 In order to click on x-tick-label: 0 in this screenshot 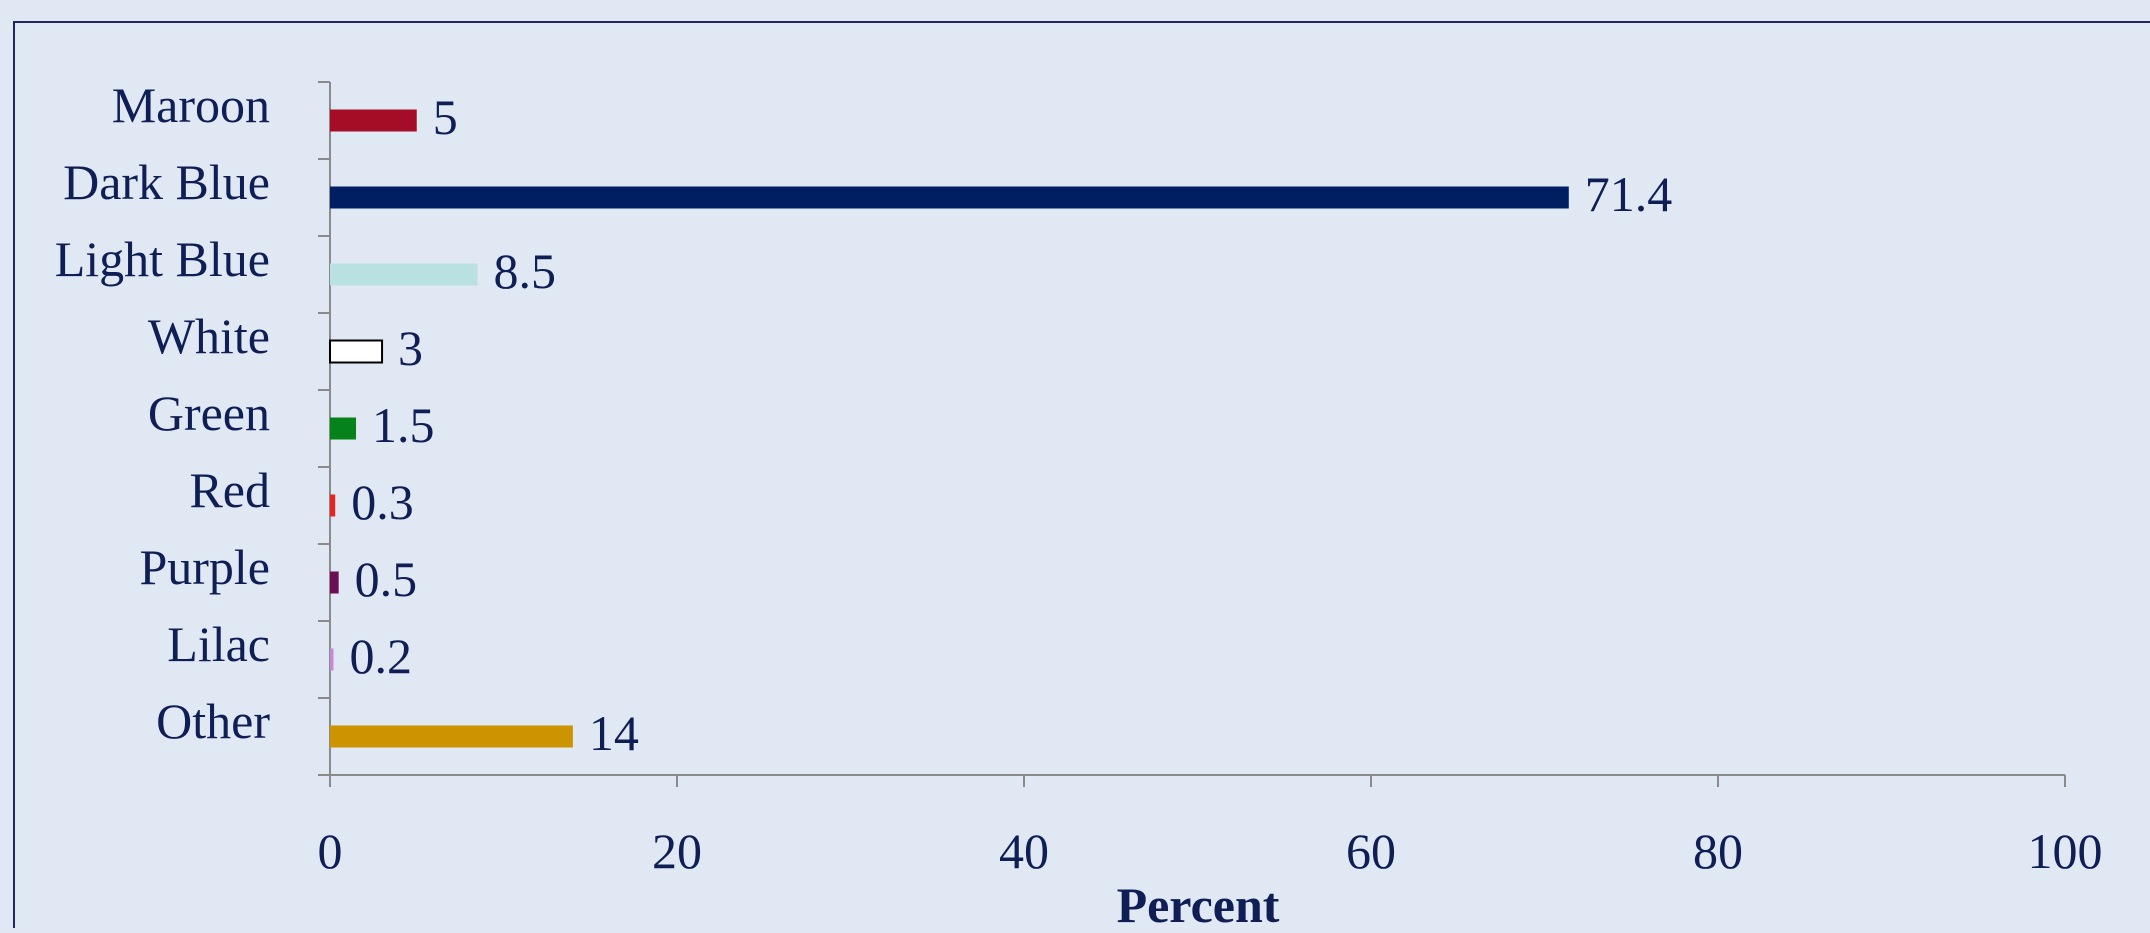, I will do `click(330, 851)`.